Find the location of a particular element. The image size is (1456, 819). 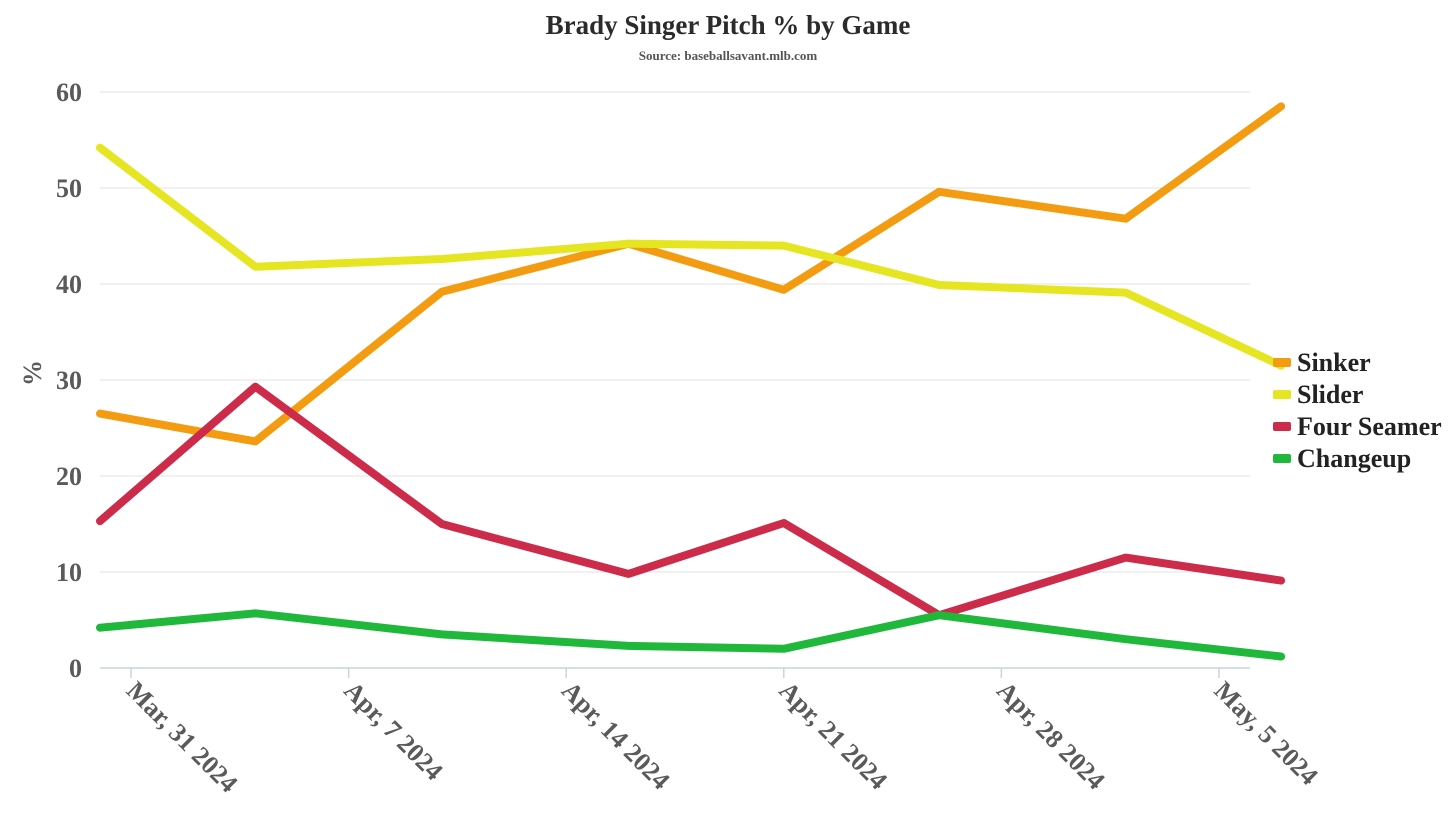

series-line-changeup is located at coordinates (691, 635).